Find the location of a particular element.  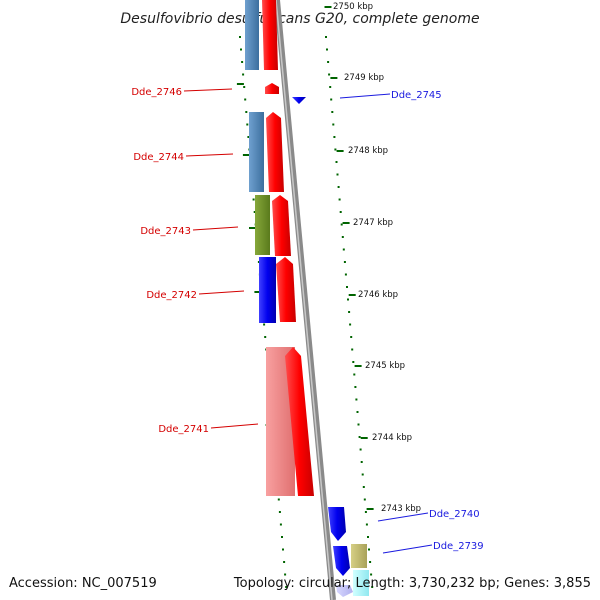

gene-label-dde2745: Dde_2745 is located at coordinates (416, 95).